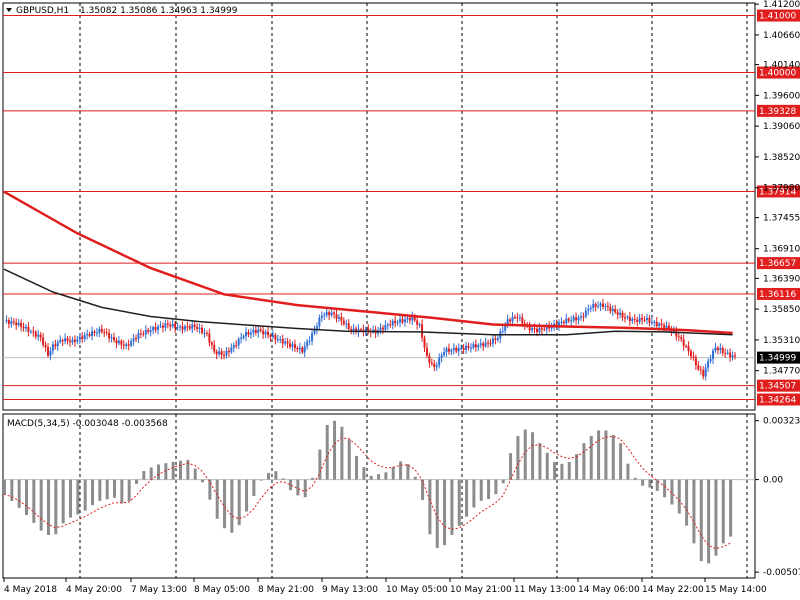  Describe the element at coordinates (781, 279) in the screenshot. I see `price-tick-label: 1.36390` at that location.